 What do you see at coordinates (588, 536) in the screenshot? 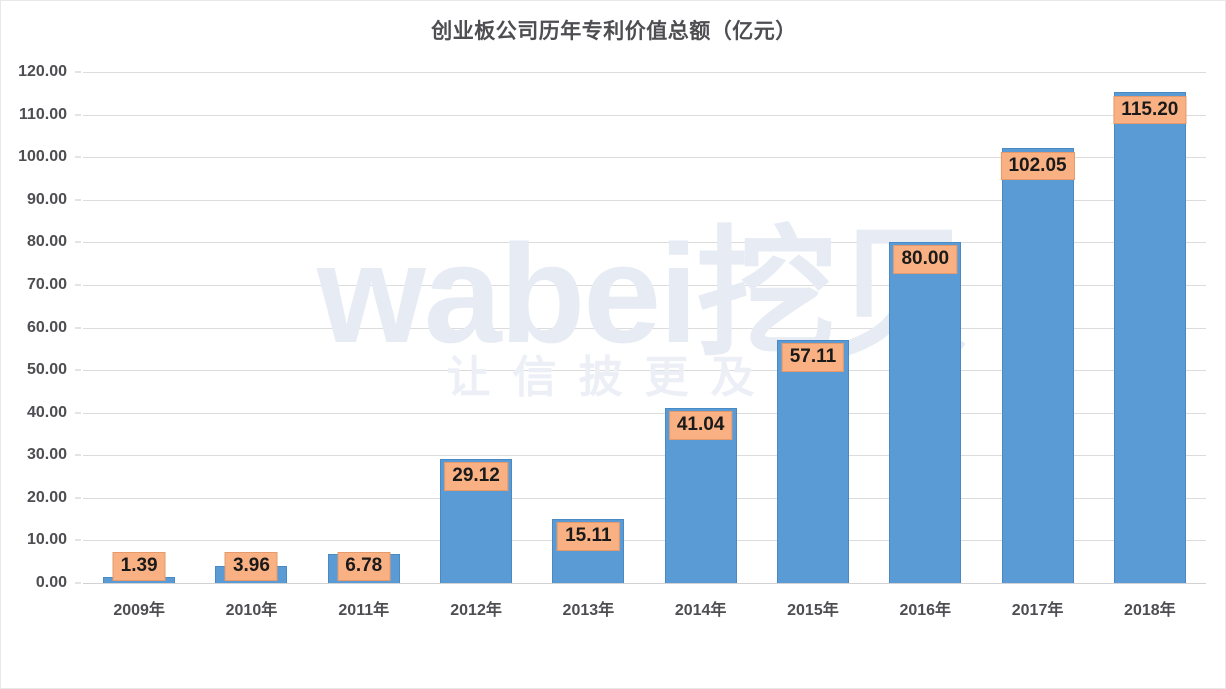
I see `bar-value-label: 15.11` at bounding box center [588, 536].